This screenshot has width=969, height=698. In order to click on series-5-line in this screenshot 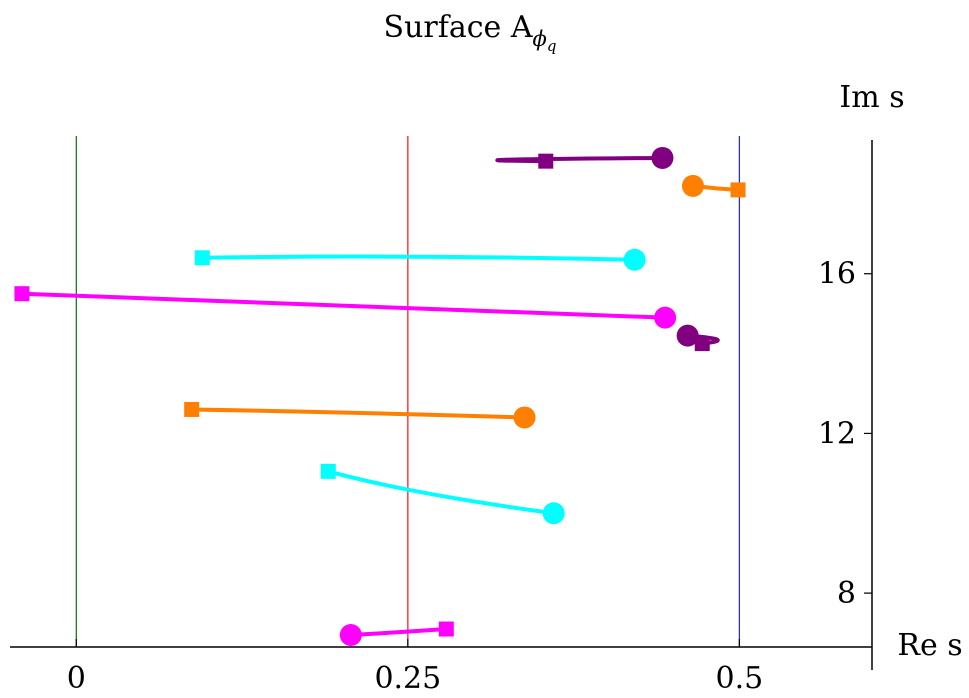, I will do `click(418, 258)`.